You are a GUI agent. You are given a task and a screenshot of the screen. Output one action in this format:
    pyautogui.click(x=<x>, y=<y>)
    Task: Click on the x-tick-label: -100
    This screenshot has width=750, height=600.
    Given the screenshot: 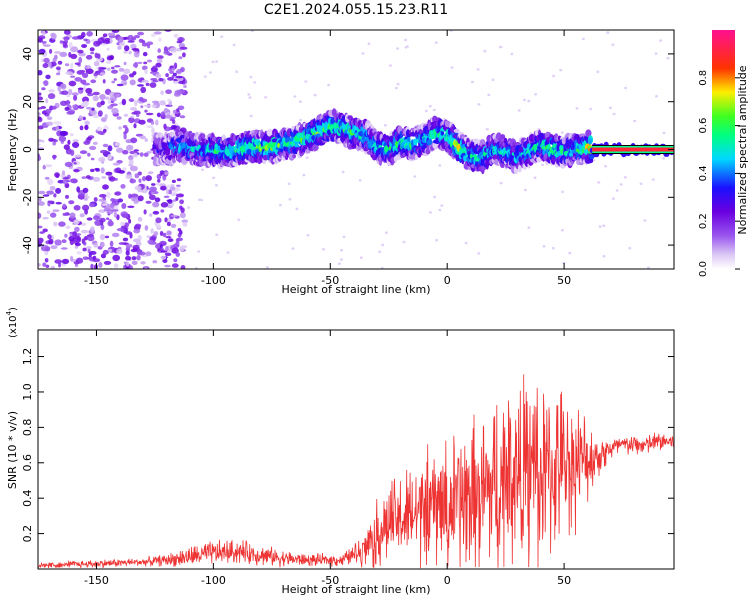 What is the action you would take?
    pyautogui.click(x=213, y=280)
    